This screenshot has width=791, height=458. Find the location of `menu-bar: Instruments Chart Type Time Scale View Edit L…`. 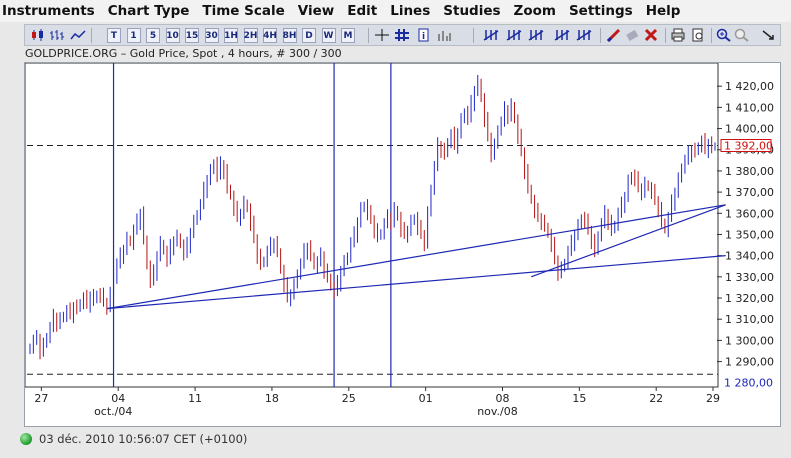

menu-bar: Instruments Chart Type Time Scale View Edit L… is located at coordinates (395, 11).